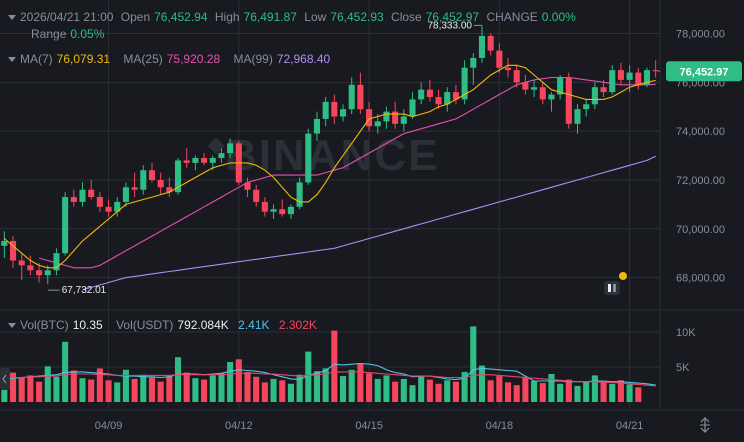  What do you see at coordinates (700, 35) in the screenshot?
I see `price-tick-label: 78,000.00` at bounding box center [700, 35].